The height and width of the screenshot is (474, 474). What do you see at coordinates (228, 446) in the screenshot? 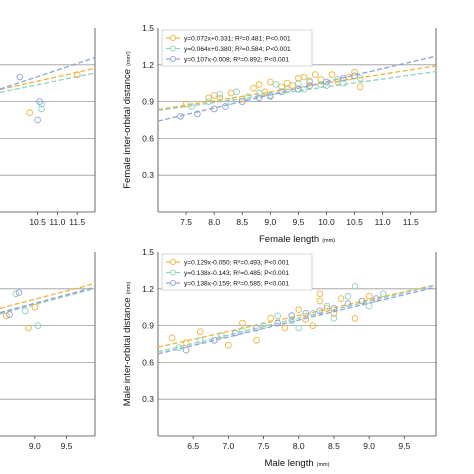
I see `x-tick-label: 7.0` at bounding box center [228, 446].